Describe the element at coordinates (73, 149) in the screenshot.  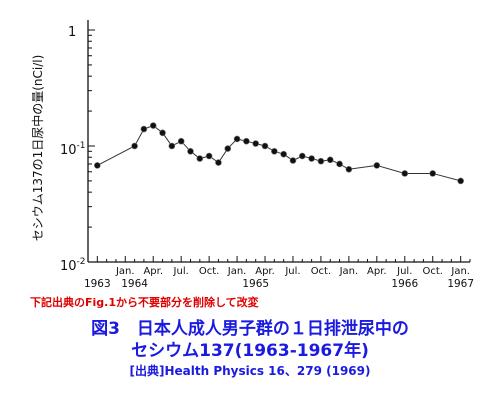
I see `y-tick-10-1: 10⁻¹` at that location.